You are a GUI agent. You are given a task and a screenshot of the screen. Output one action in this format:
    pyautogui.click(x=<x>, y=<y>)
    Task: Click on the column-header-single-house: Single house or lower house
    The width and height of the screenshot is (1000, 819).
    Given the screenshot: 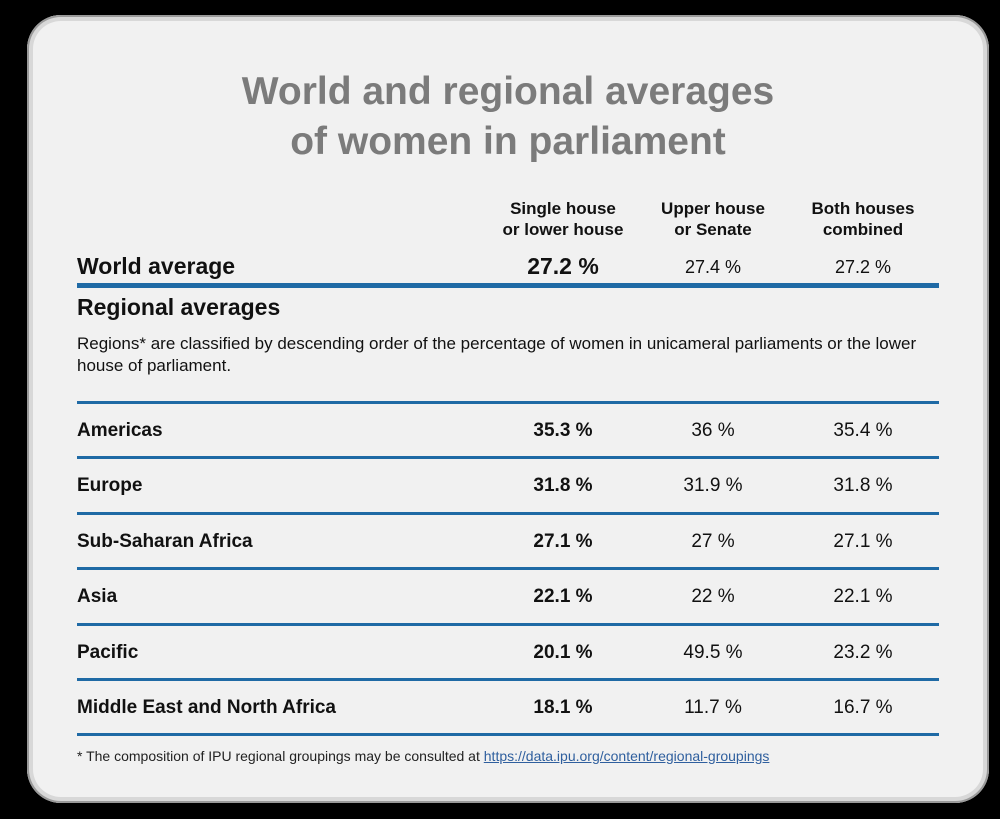 What is the action you would take?
    pyautogui.click(x=563, y=219)
    